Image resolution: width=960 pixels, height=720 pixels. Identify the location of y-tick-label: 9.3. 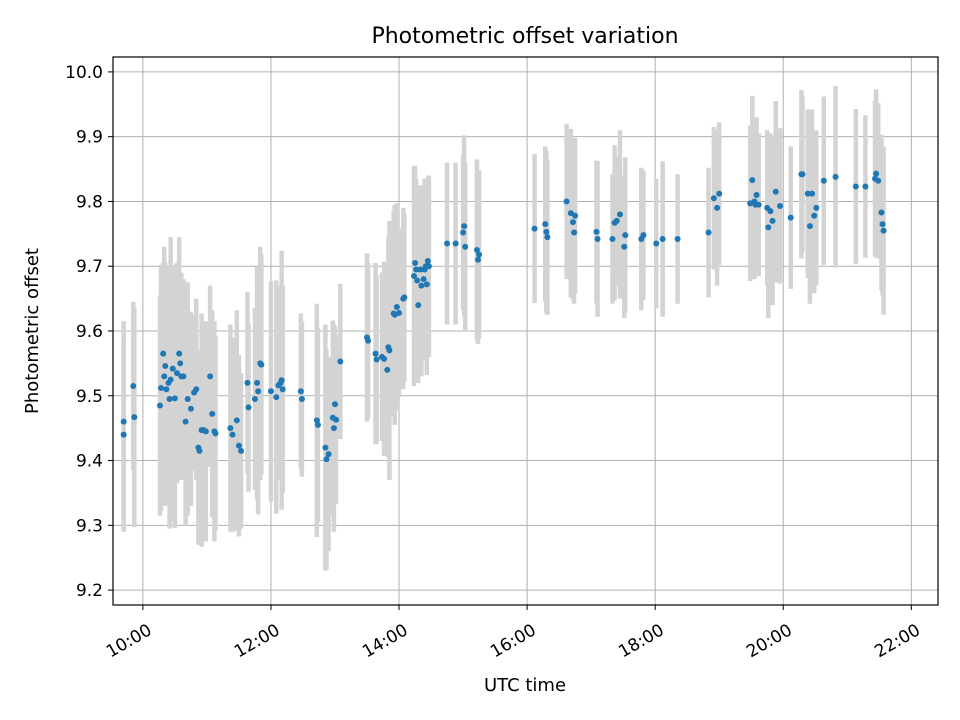
(89, 526).